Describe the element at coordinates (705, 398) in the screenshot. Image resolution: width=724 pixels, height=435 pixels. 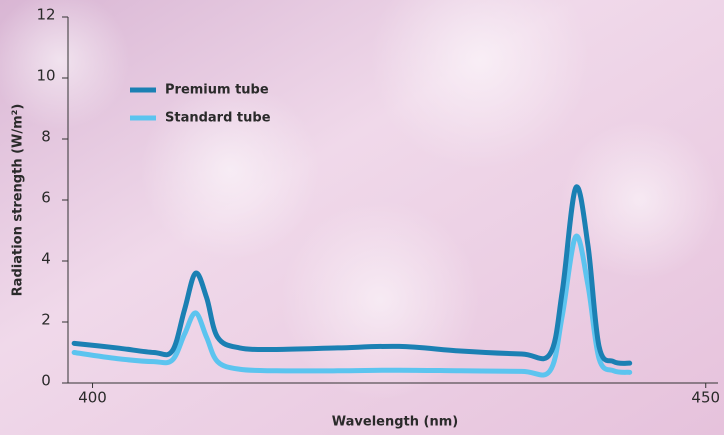
I see `x-tick-label: 450` at that location.